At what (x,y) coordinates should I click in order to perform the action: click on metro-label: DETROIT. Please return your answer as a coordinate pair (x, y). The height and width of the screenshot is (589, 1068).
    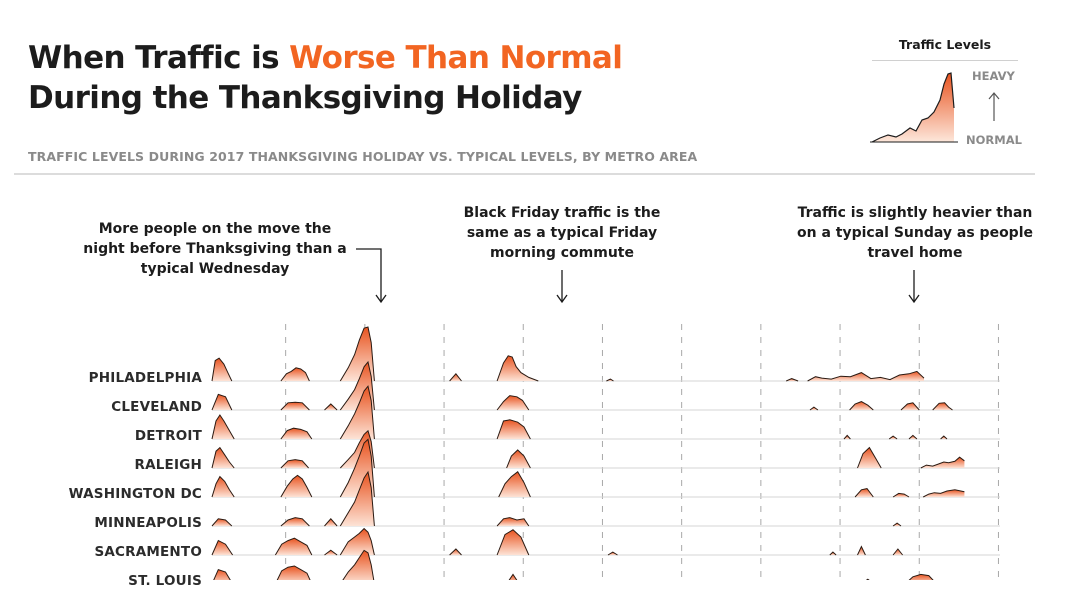
    Looking at the image, I should click on (168, 436).